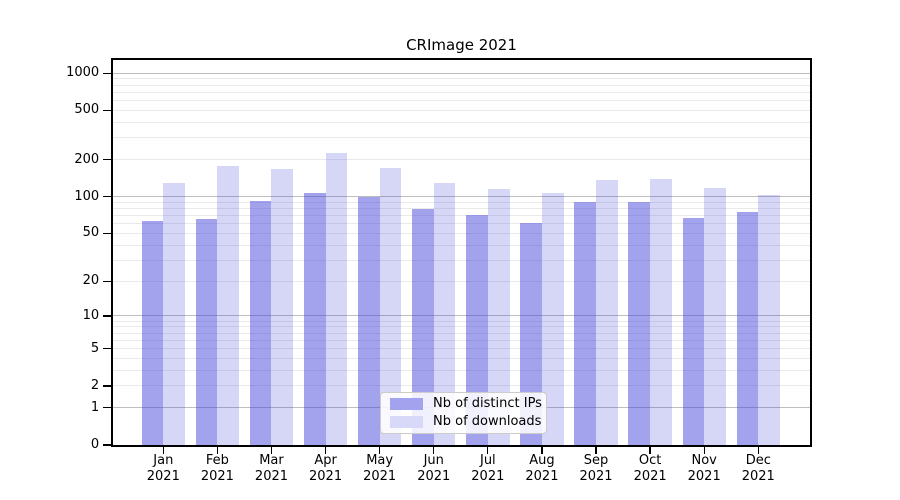 The width and height of the screenshot is (900, 500). What do you see at coordinates (542, 460) in the screenshot?
I see `x-tick-month: Aug` at bounding box center [542, 460].